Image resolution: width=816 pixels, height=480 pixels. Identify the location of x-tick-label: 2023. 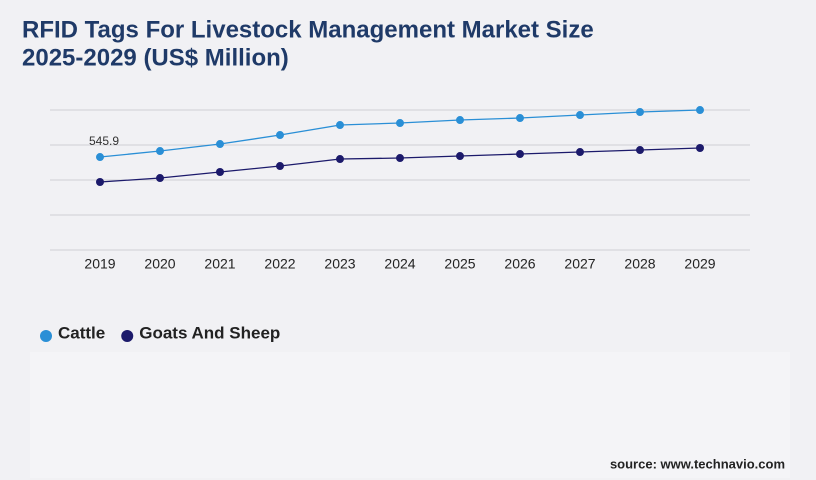
(339, 264).